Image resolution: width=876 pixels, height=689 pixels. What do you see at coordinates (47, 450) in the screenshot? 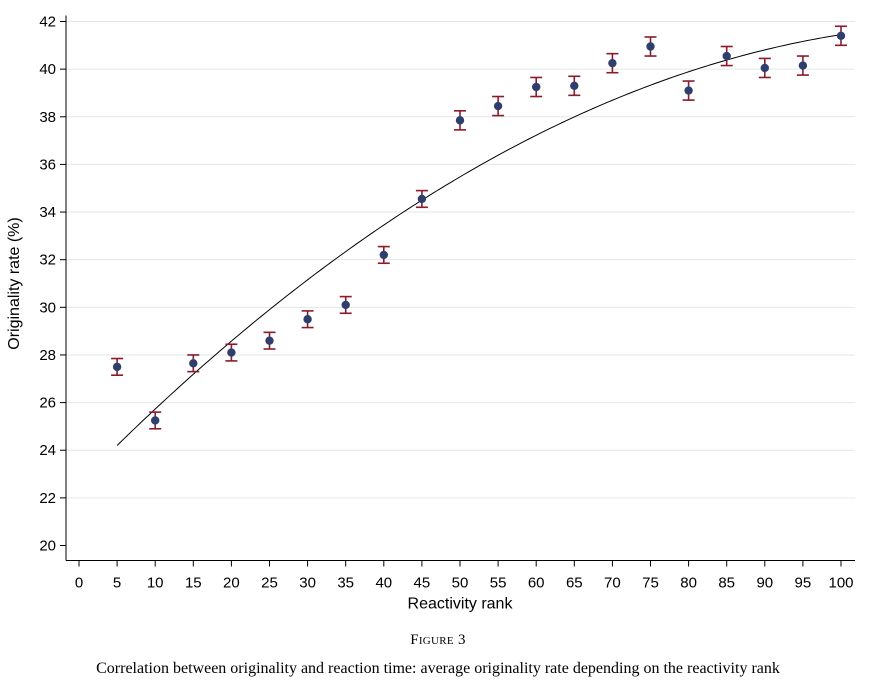
I see `y-tick-label: 24` at bounding box center [47, 450].